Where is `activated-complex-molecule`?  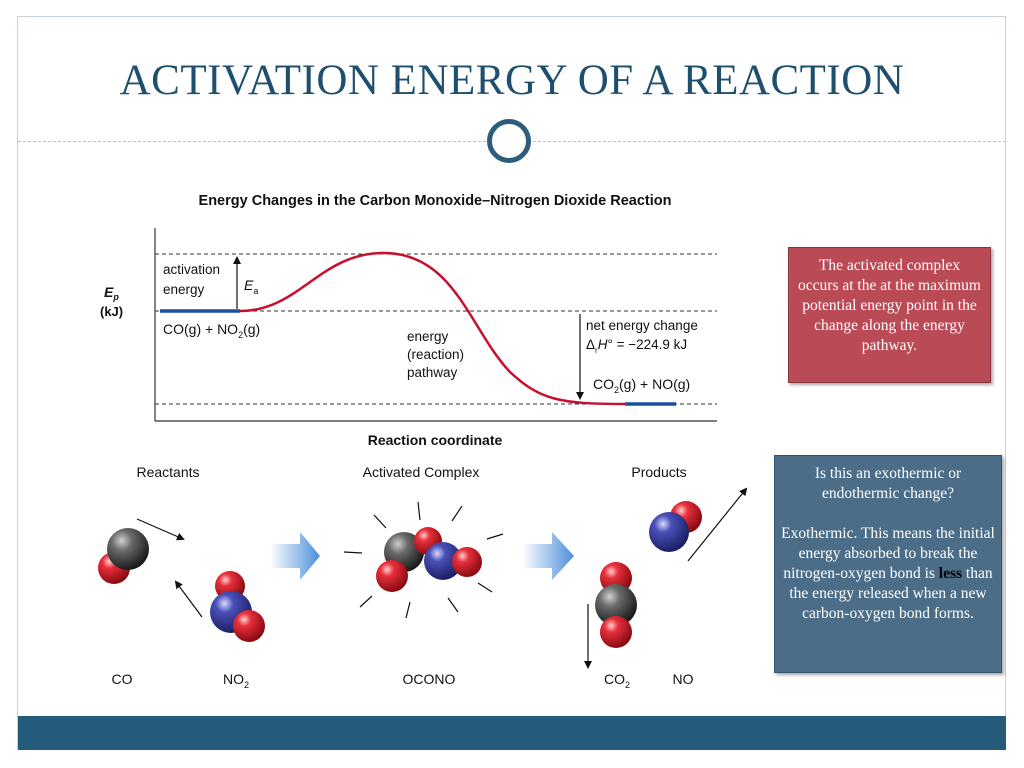
activated-complex-molecule is located at coordinates (429, 559).